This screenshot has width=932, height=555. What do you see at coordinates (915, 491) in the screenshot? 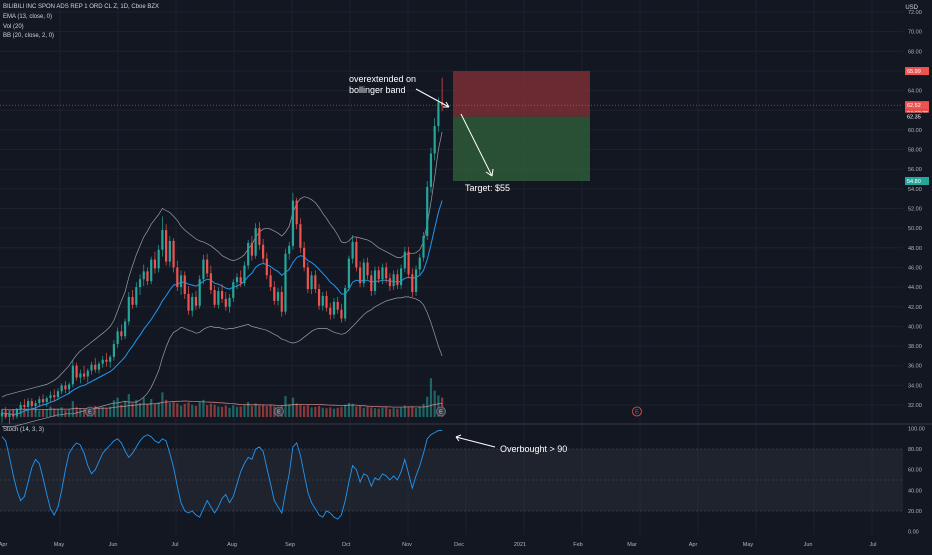
I see `stoch-tick-label: 40.00` at bounding box center [915, 491].